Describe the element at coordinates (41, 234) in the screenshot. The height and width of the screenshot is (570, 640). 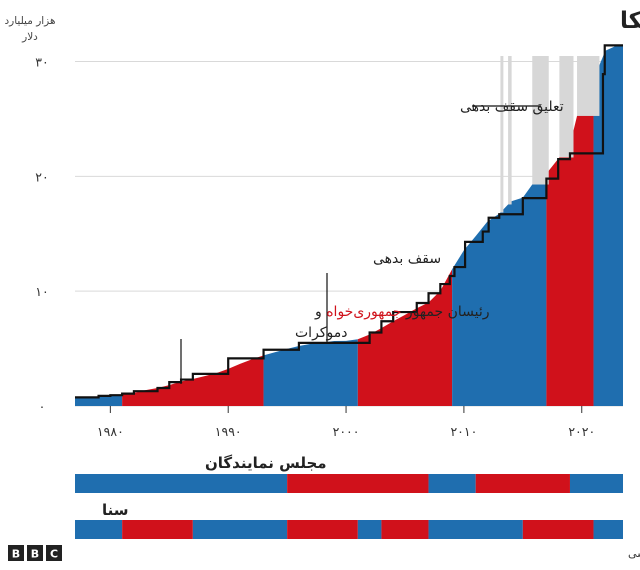
I see `y-axis-ticks: ۰ ۱۰ ۲۰ ۳۰` at that location.